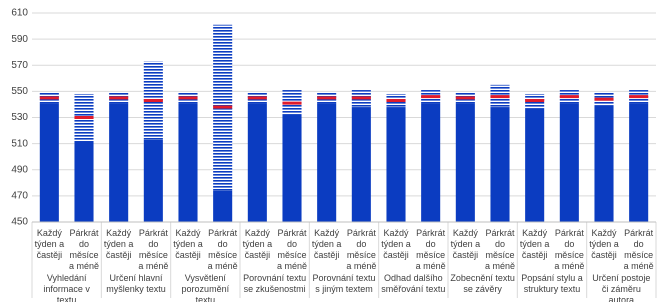 This screenshot has width=662, height=302. Describe the element at coordinates (413, 283) in the screenshot. I see `group-label: Odhad dalšího směřování textu` at that location.